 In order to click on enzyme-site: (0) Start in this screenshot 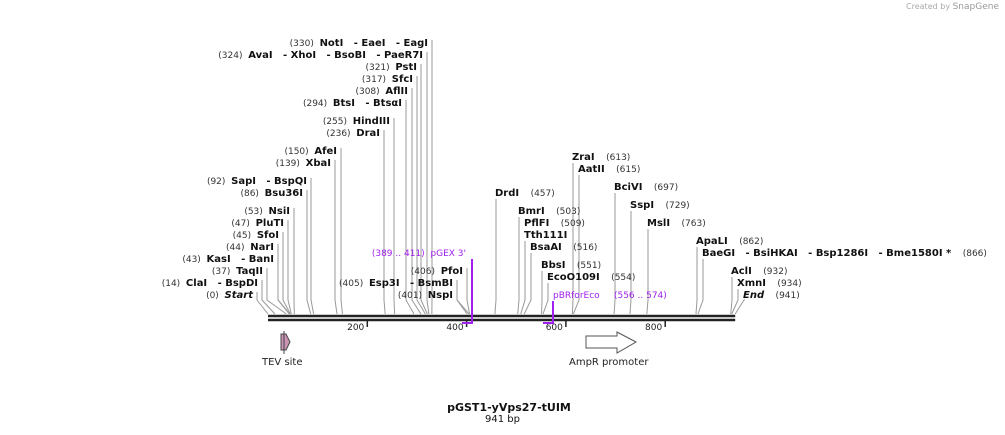, I will do `click(237, 302)`.